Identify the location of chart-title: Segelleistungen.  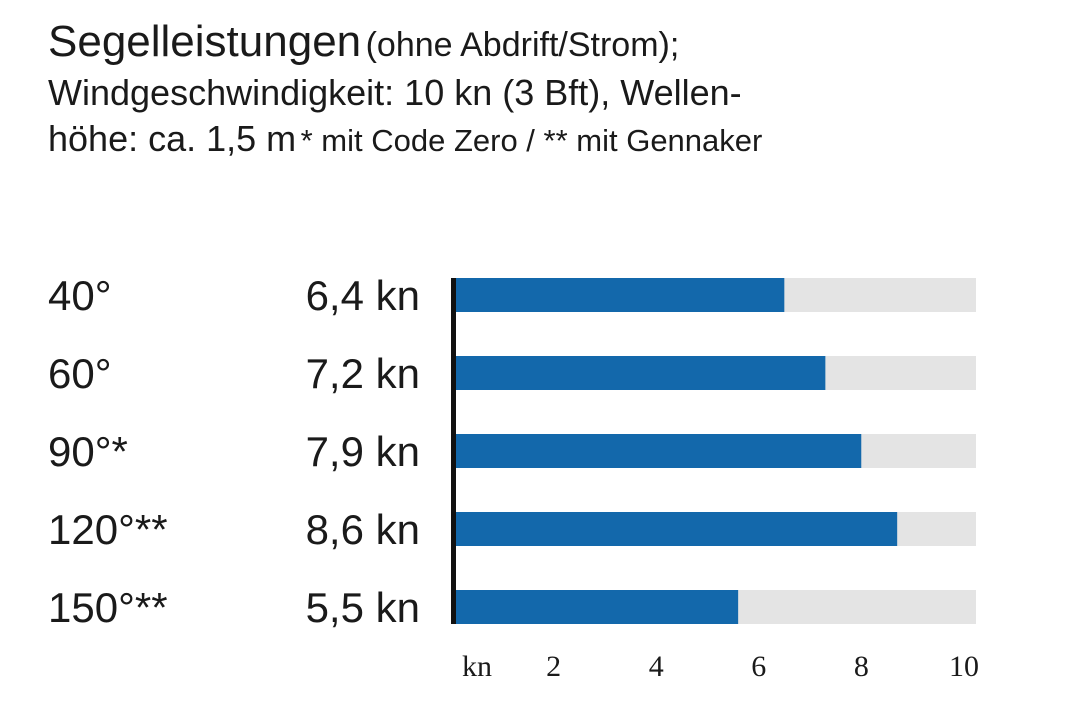
(205, 41).